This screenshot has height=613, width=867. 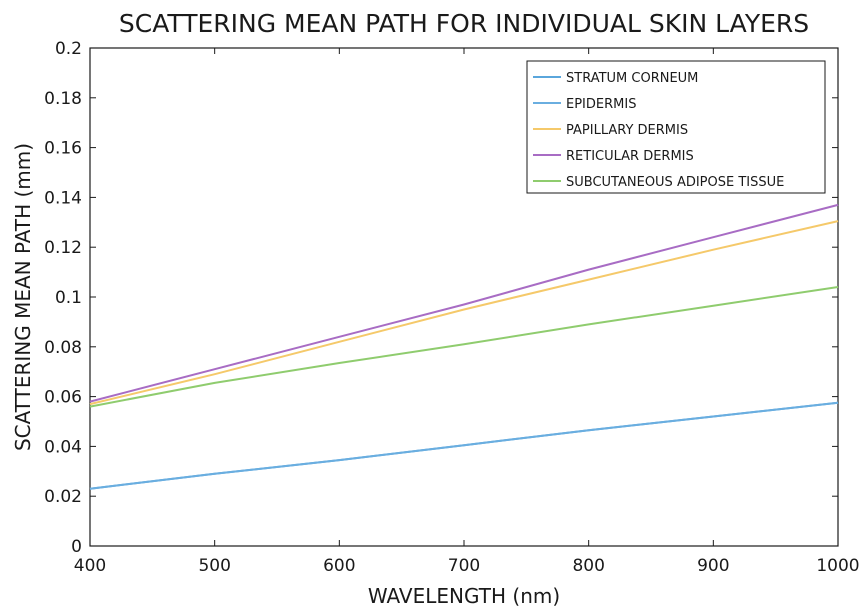 What do you see at coordinates (63, 198) in the screenshot?
I see `y-tick-label: 0.14` at bounding box center [63, 198].